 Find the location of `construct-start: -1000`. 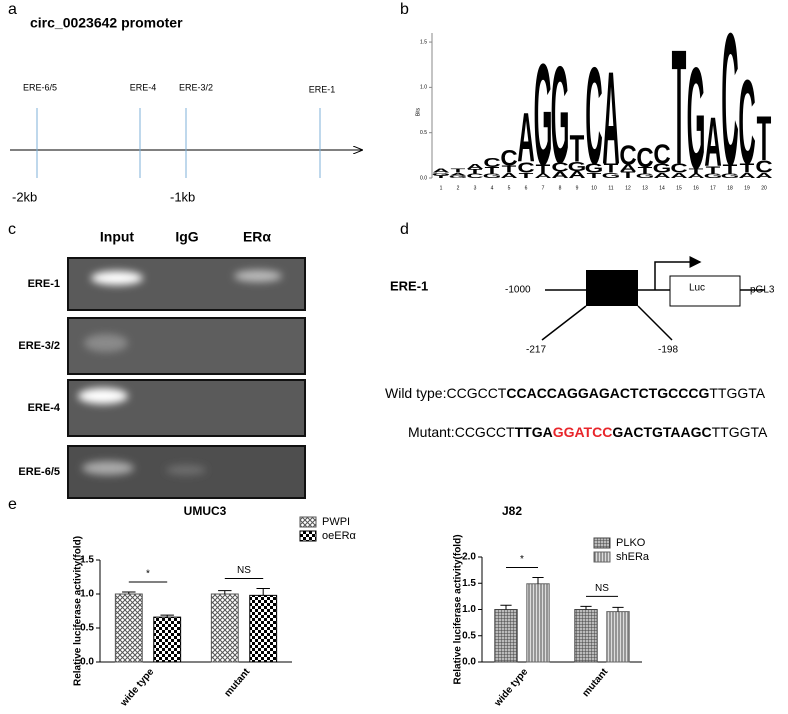

construct-start: -1000 is located at coordinates (518, 290).